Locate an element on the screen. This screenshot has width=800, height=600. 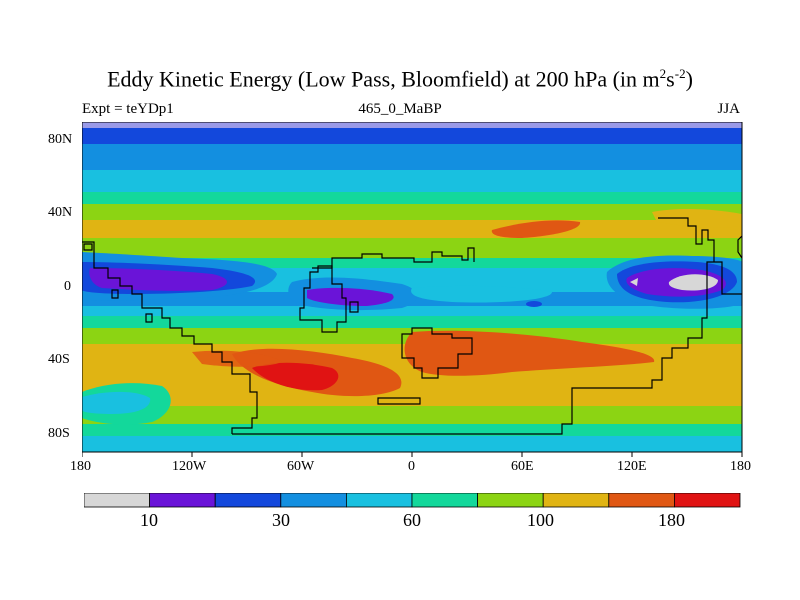
band-green-far-south is located at coordinates (412, 415).